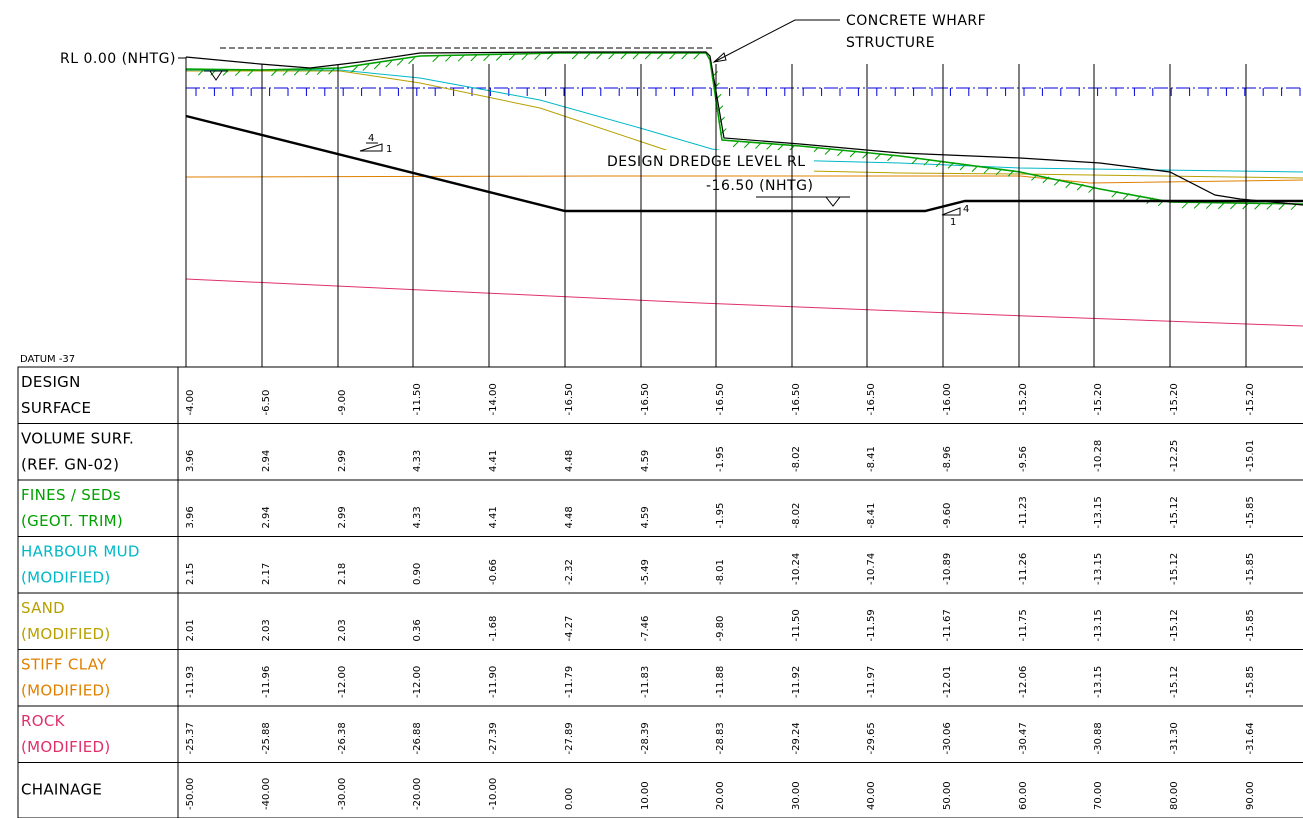  I want to click on cell-design: -16.00, so click(947, 399).